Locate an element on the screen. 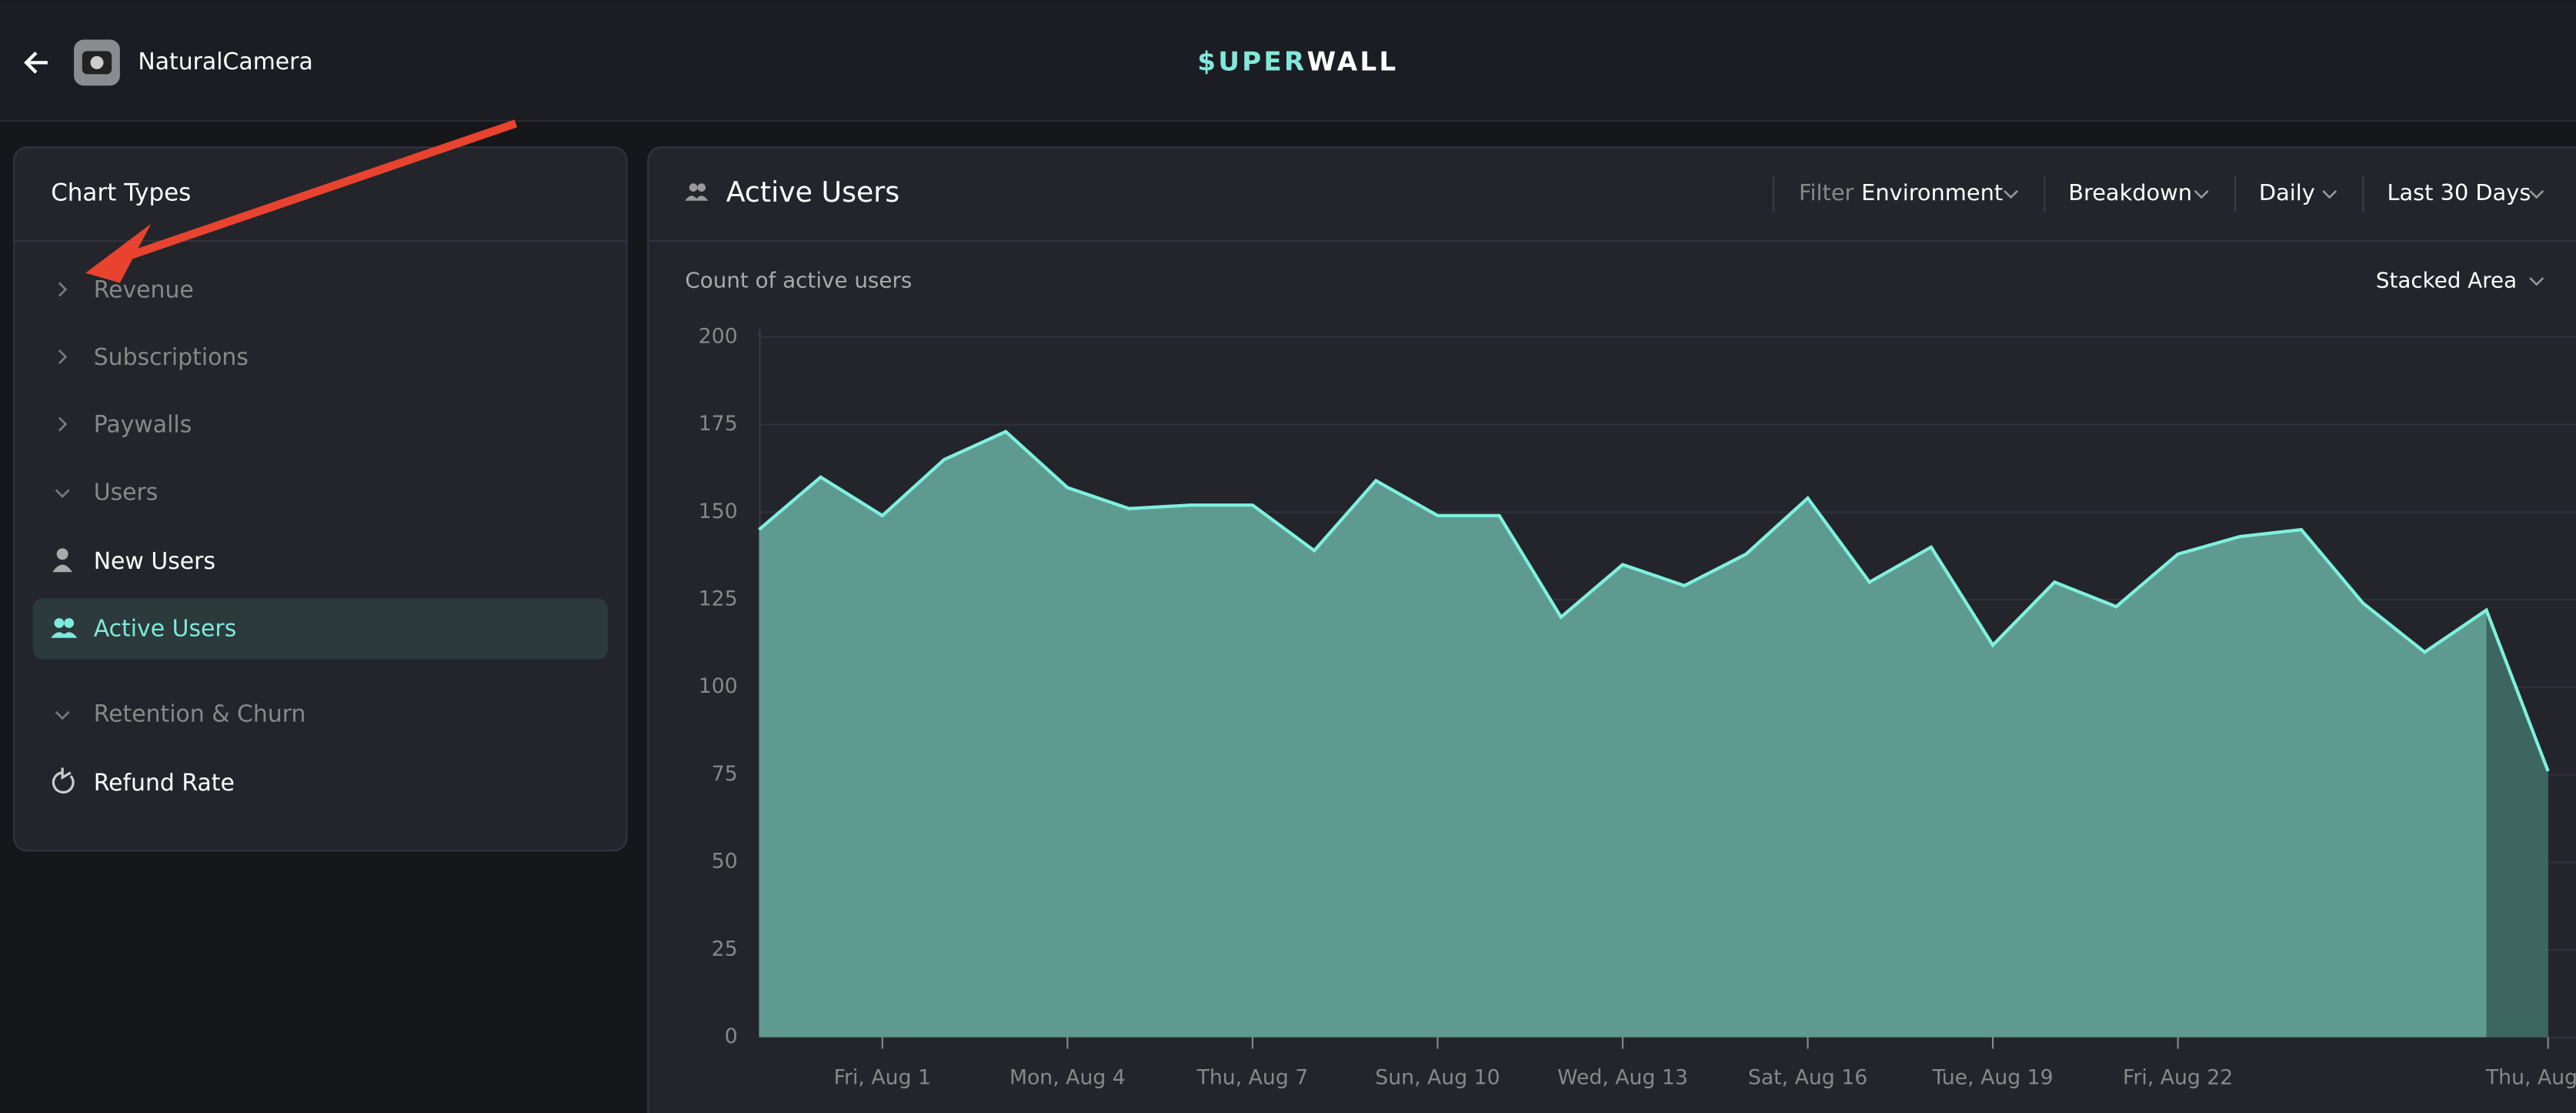 The image size is (2576, 1113). x-tick-label: Sat, Aug 16 is located at coordinates (1808, 1077).